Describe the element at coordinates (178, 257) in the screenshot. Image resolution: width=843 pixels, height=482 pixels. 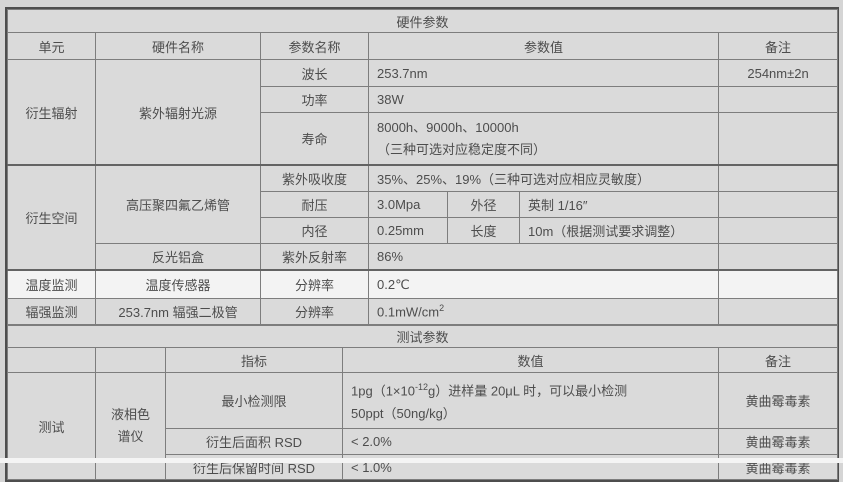
I see `cell-reflect-box: 反光铝盒` at that location.